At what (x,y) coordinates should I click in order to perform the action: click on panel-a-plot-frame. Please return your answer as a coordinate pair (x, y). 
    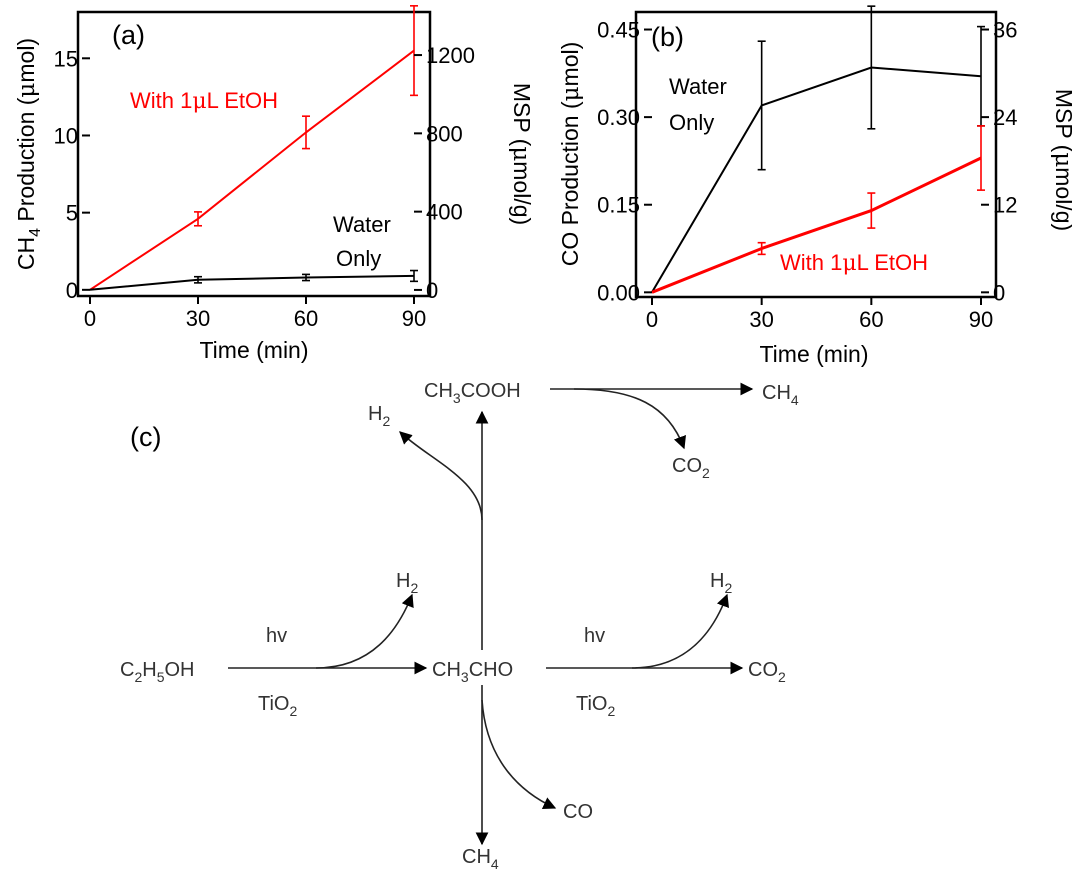
    Looking at the image, I should click on (254, 154).